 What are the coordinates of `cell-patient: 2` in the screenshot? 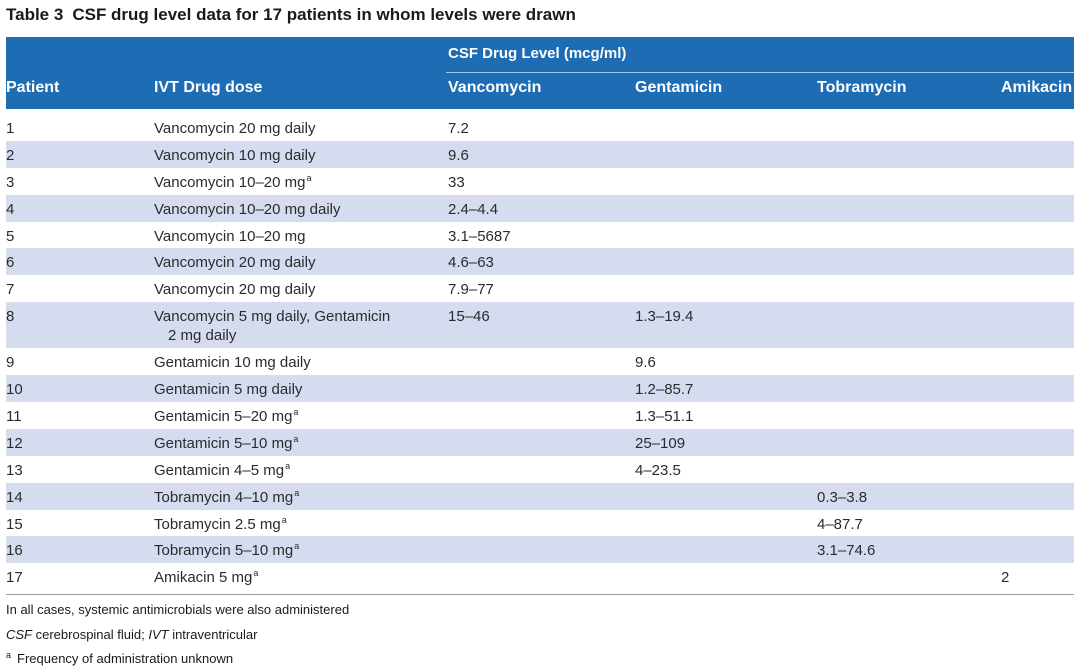 It's located at (10, 155).